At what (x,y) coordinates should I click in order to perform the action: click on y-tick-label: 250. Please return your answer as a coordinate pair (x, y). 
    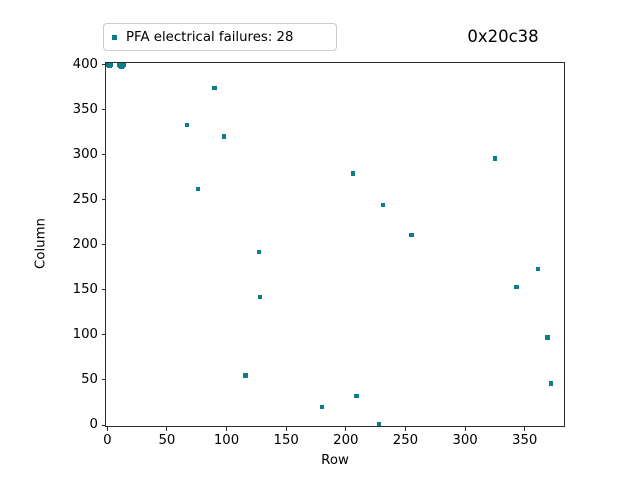
    Looking at the image, I should click on (85, 199).